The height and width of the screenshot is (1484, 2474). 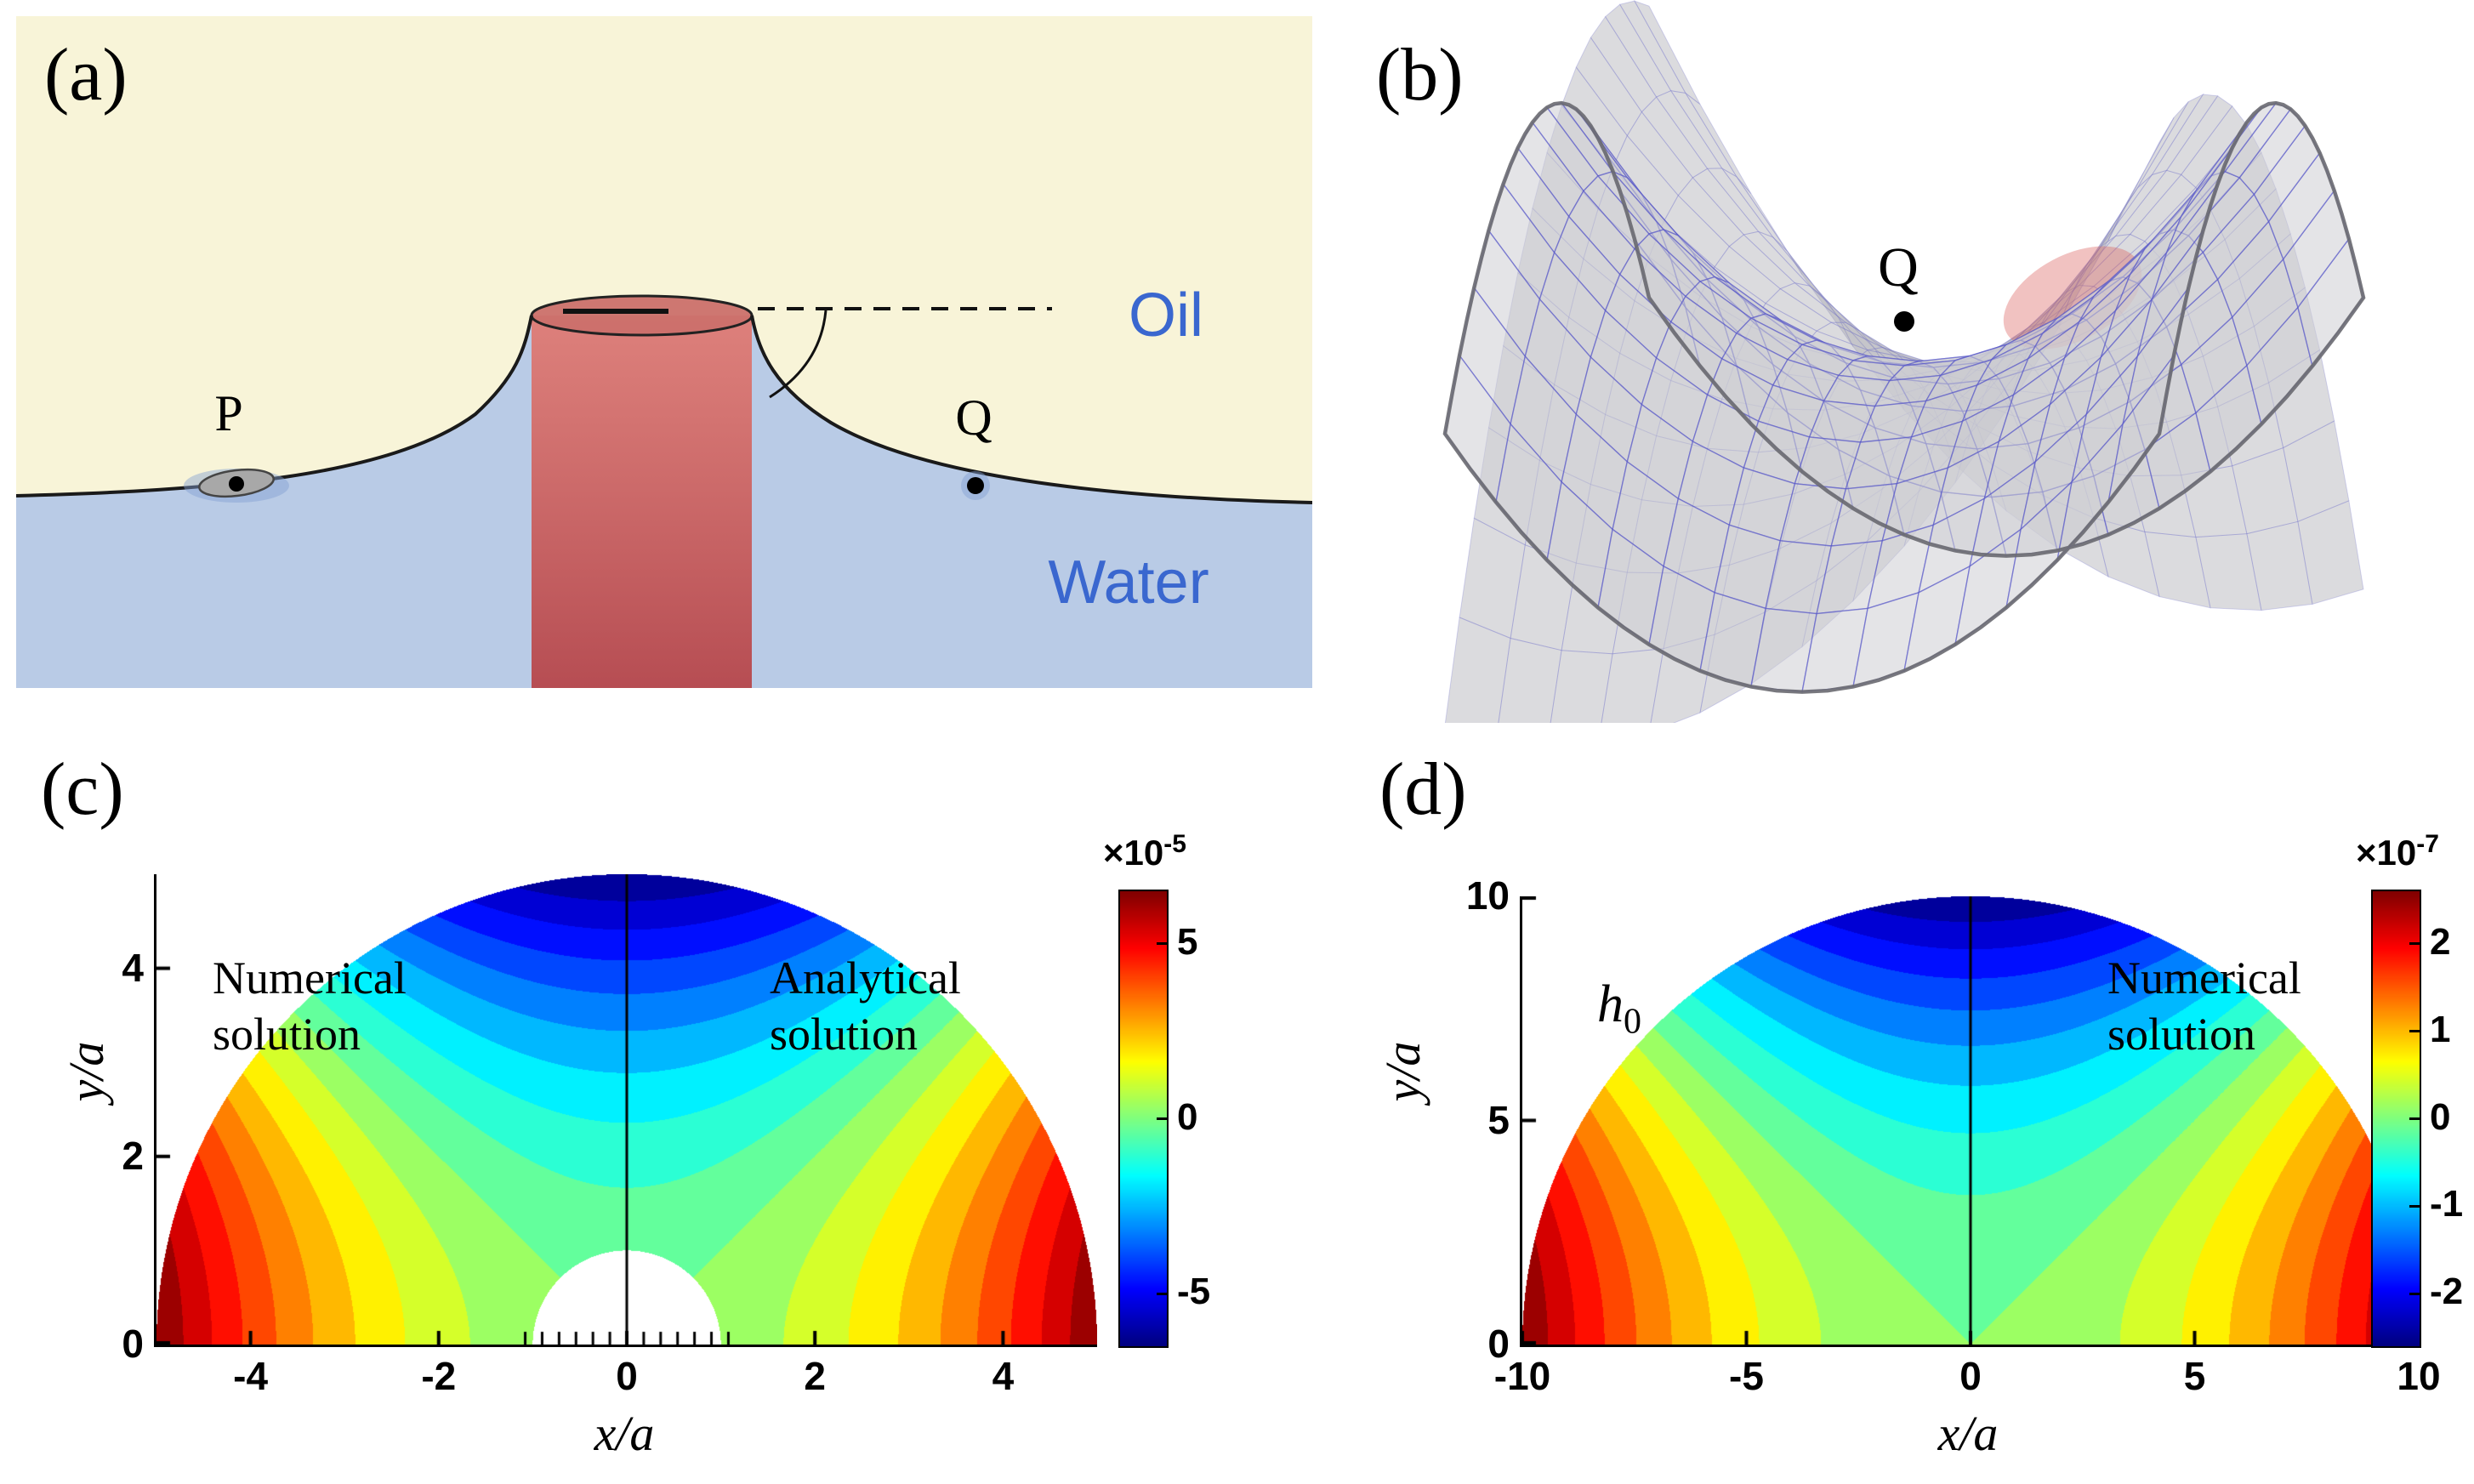 What do you see at coordinates (1619, 1008) in the screenshot?
I see `annotation-h0-d: h0` at bounding box center [1619, 1008].